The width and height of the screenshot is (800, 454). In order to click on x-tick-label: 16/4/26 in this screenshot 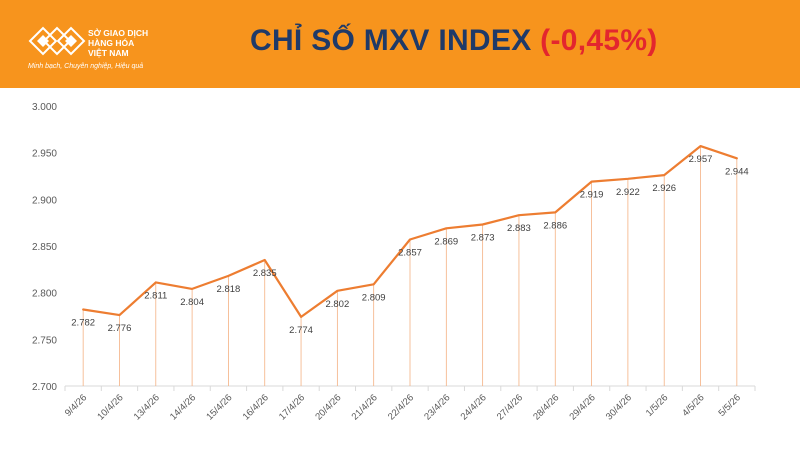, I will do `click(256, 407)`.